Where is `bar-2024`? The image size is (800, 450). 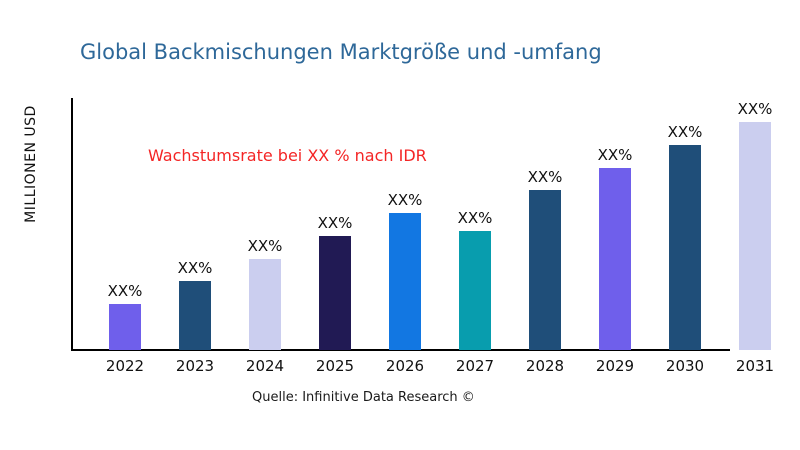
bar-2024 is located at coordinates (265, 304).